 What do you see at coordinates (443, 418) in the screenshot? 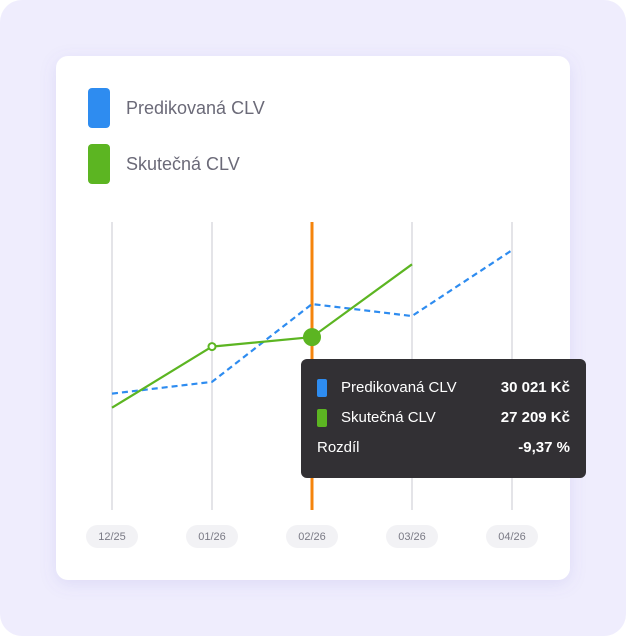
I see `tooltip` at bounding box center [443, 418].